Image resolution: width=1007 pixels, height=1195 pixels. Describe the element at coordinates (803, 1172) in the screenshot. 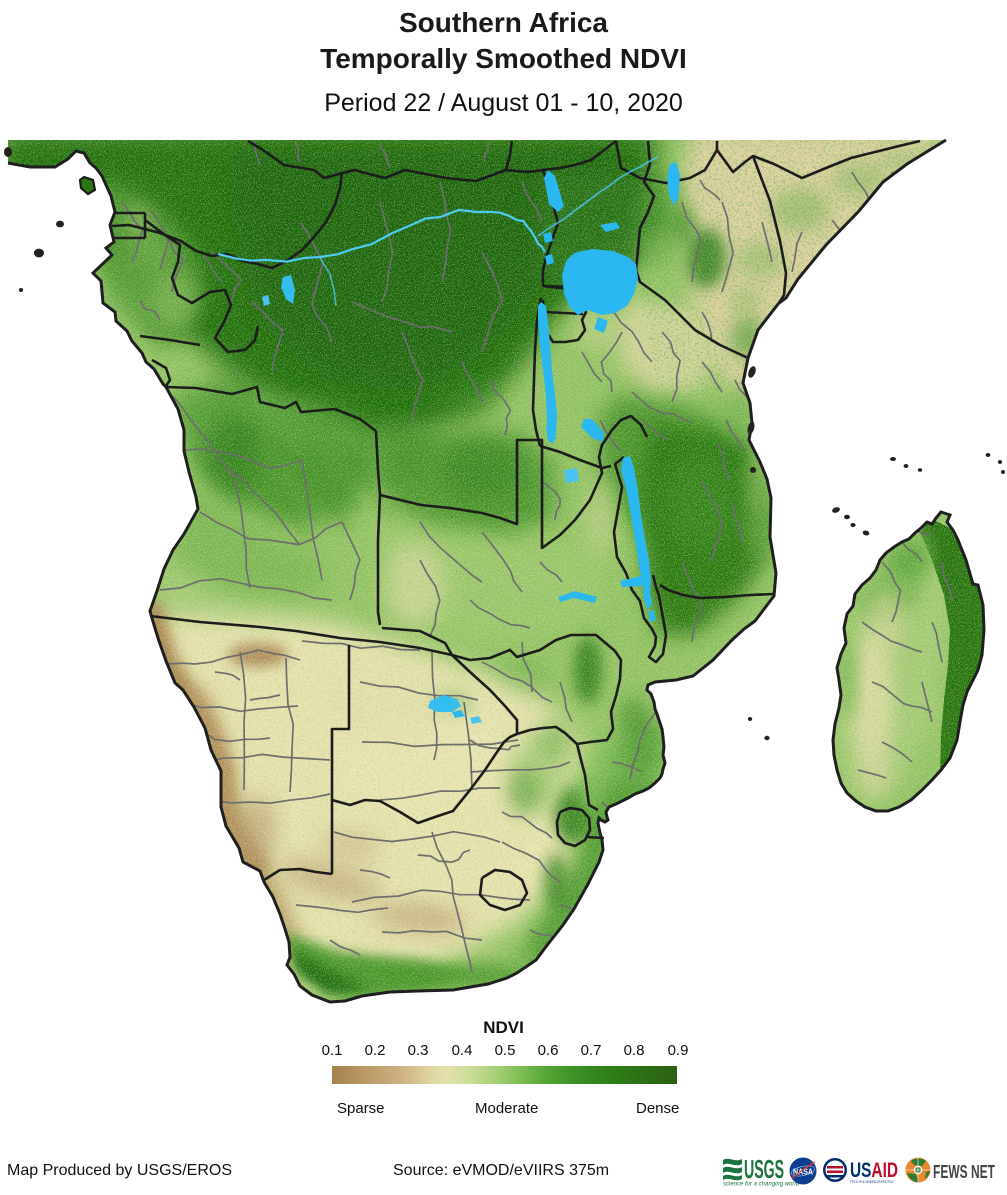

I see `svg-text: NASA` at that location.